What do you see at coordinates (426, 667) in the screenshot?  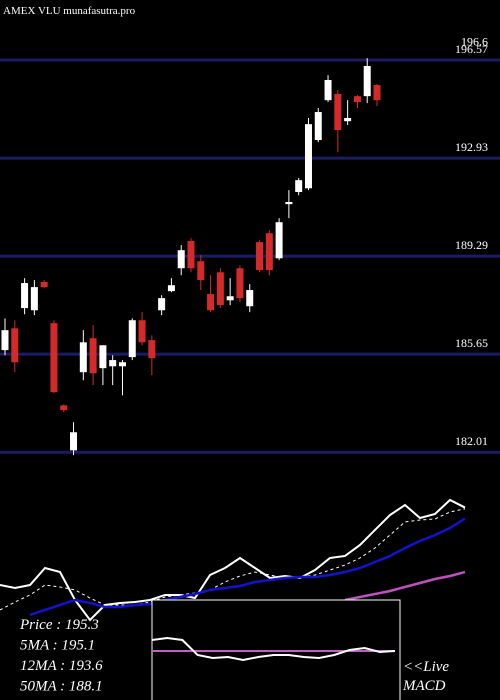 I see `live-label: <<Live` at bounding box center [426, 667].